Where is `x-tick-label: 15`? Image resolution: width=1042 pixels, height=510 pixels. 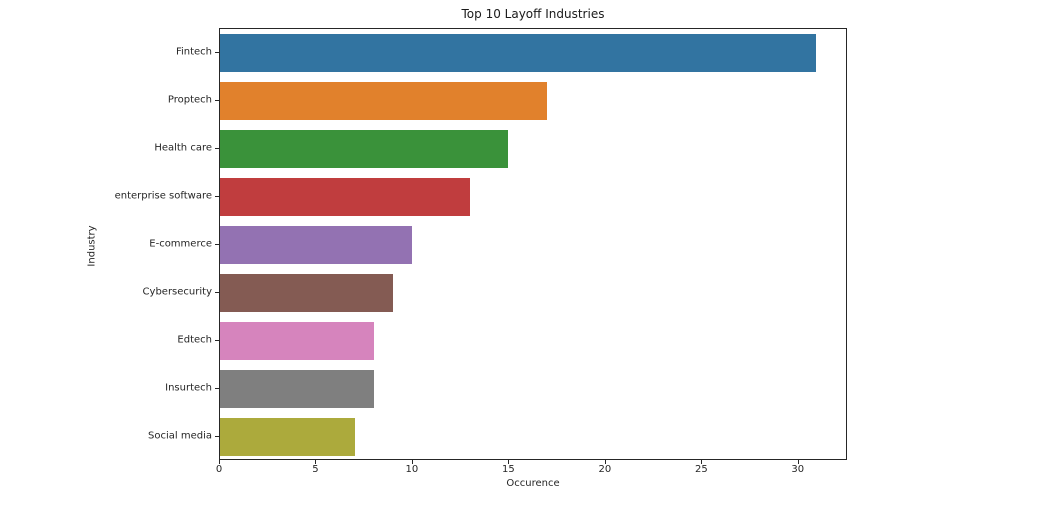
x-tick-label: 15 is located at coordinates (508, 469).